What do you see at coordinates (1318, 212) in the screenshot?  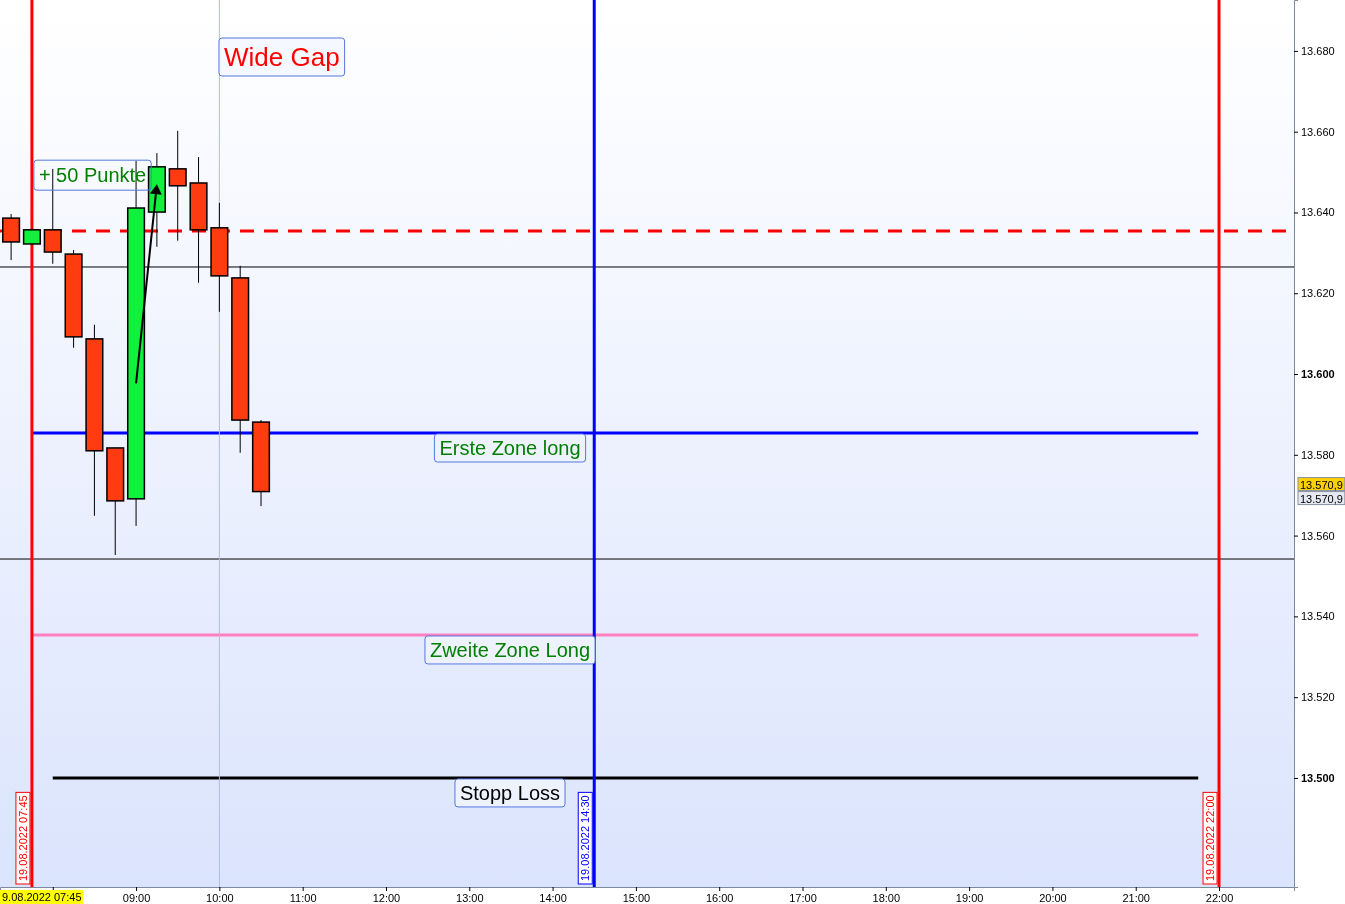 I see `y-tick-label: 13.640` at bounding box center [1318, 212].